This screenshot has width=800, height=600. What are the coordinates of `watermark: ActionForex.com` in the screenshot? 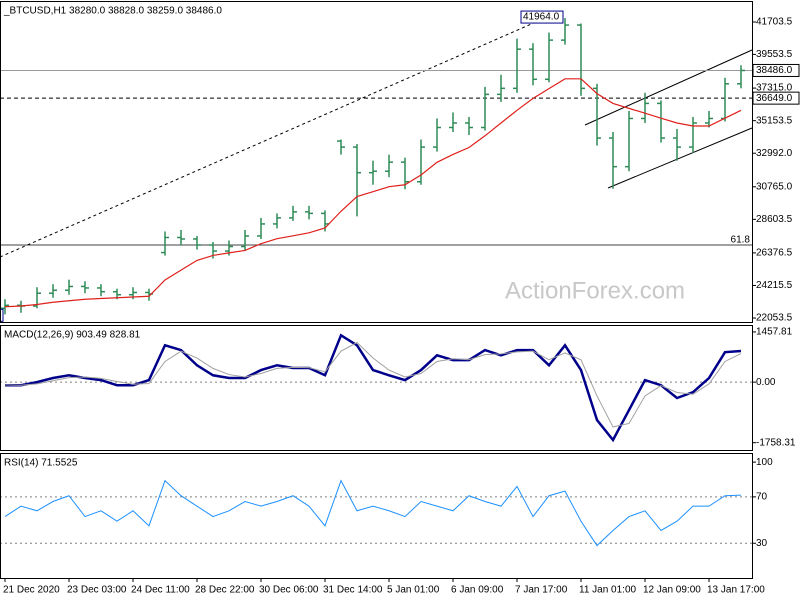 It's located at (595, 290).